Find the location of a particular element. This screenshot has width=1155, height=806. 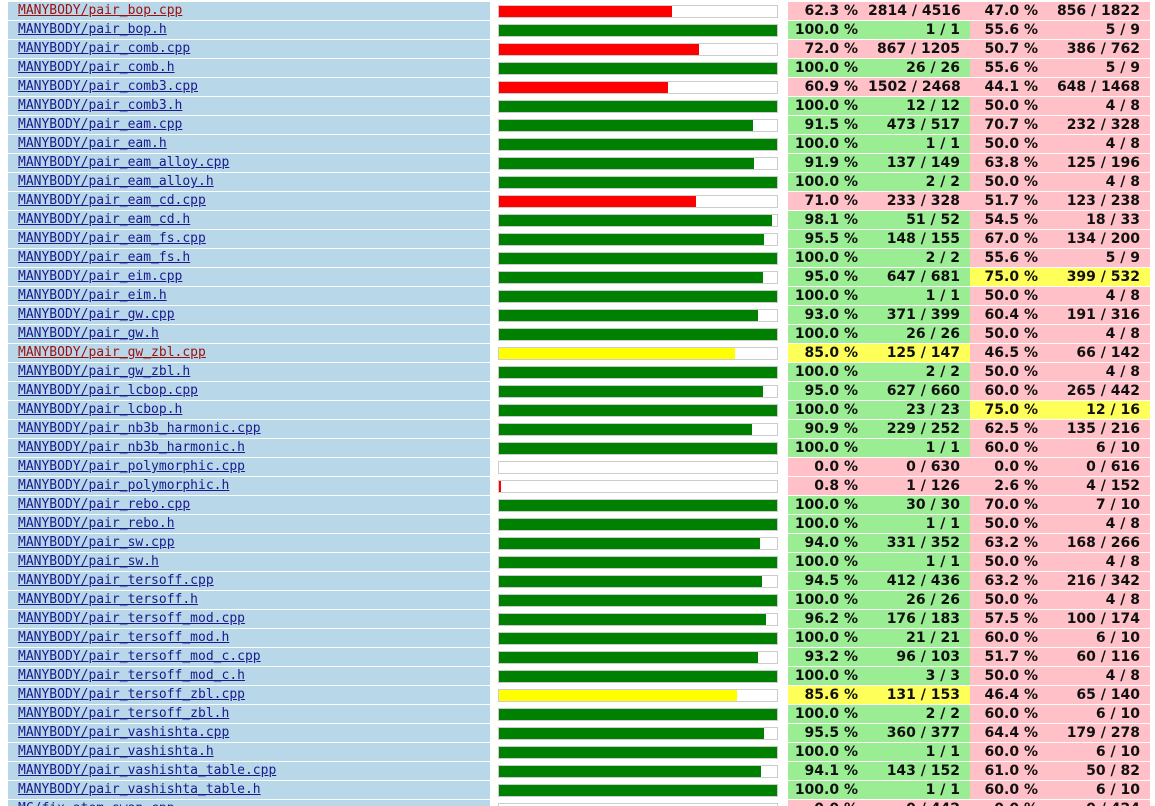

file-link: MANYBODY/pair_tersoff.cpp is located at coordinates (249, 581).